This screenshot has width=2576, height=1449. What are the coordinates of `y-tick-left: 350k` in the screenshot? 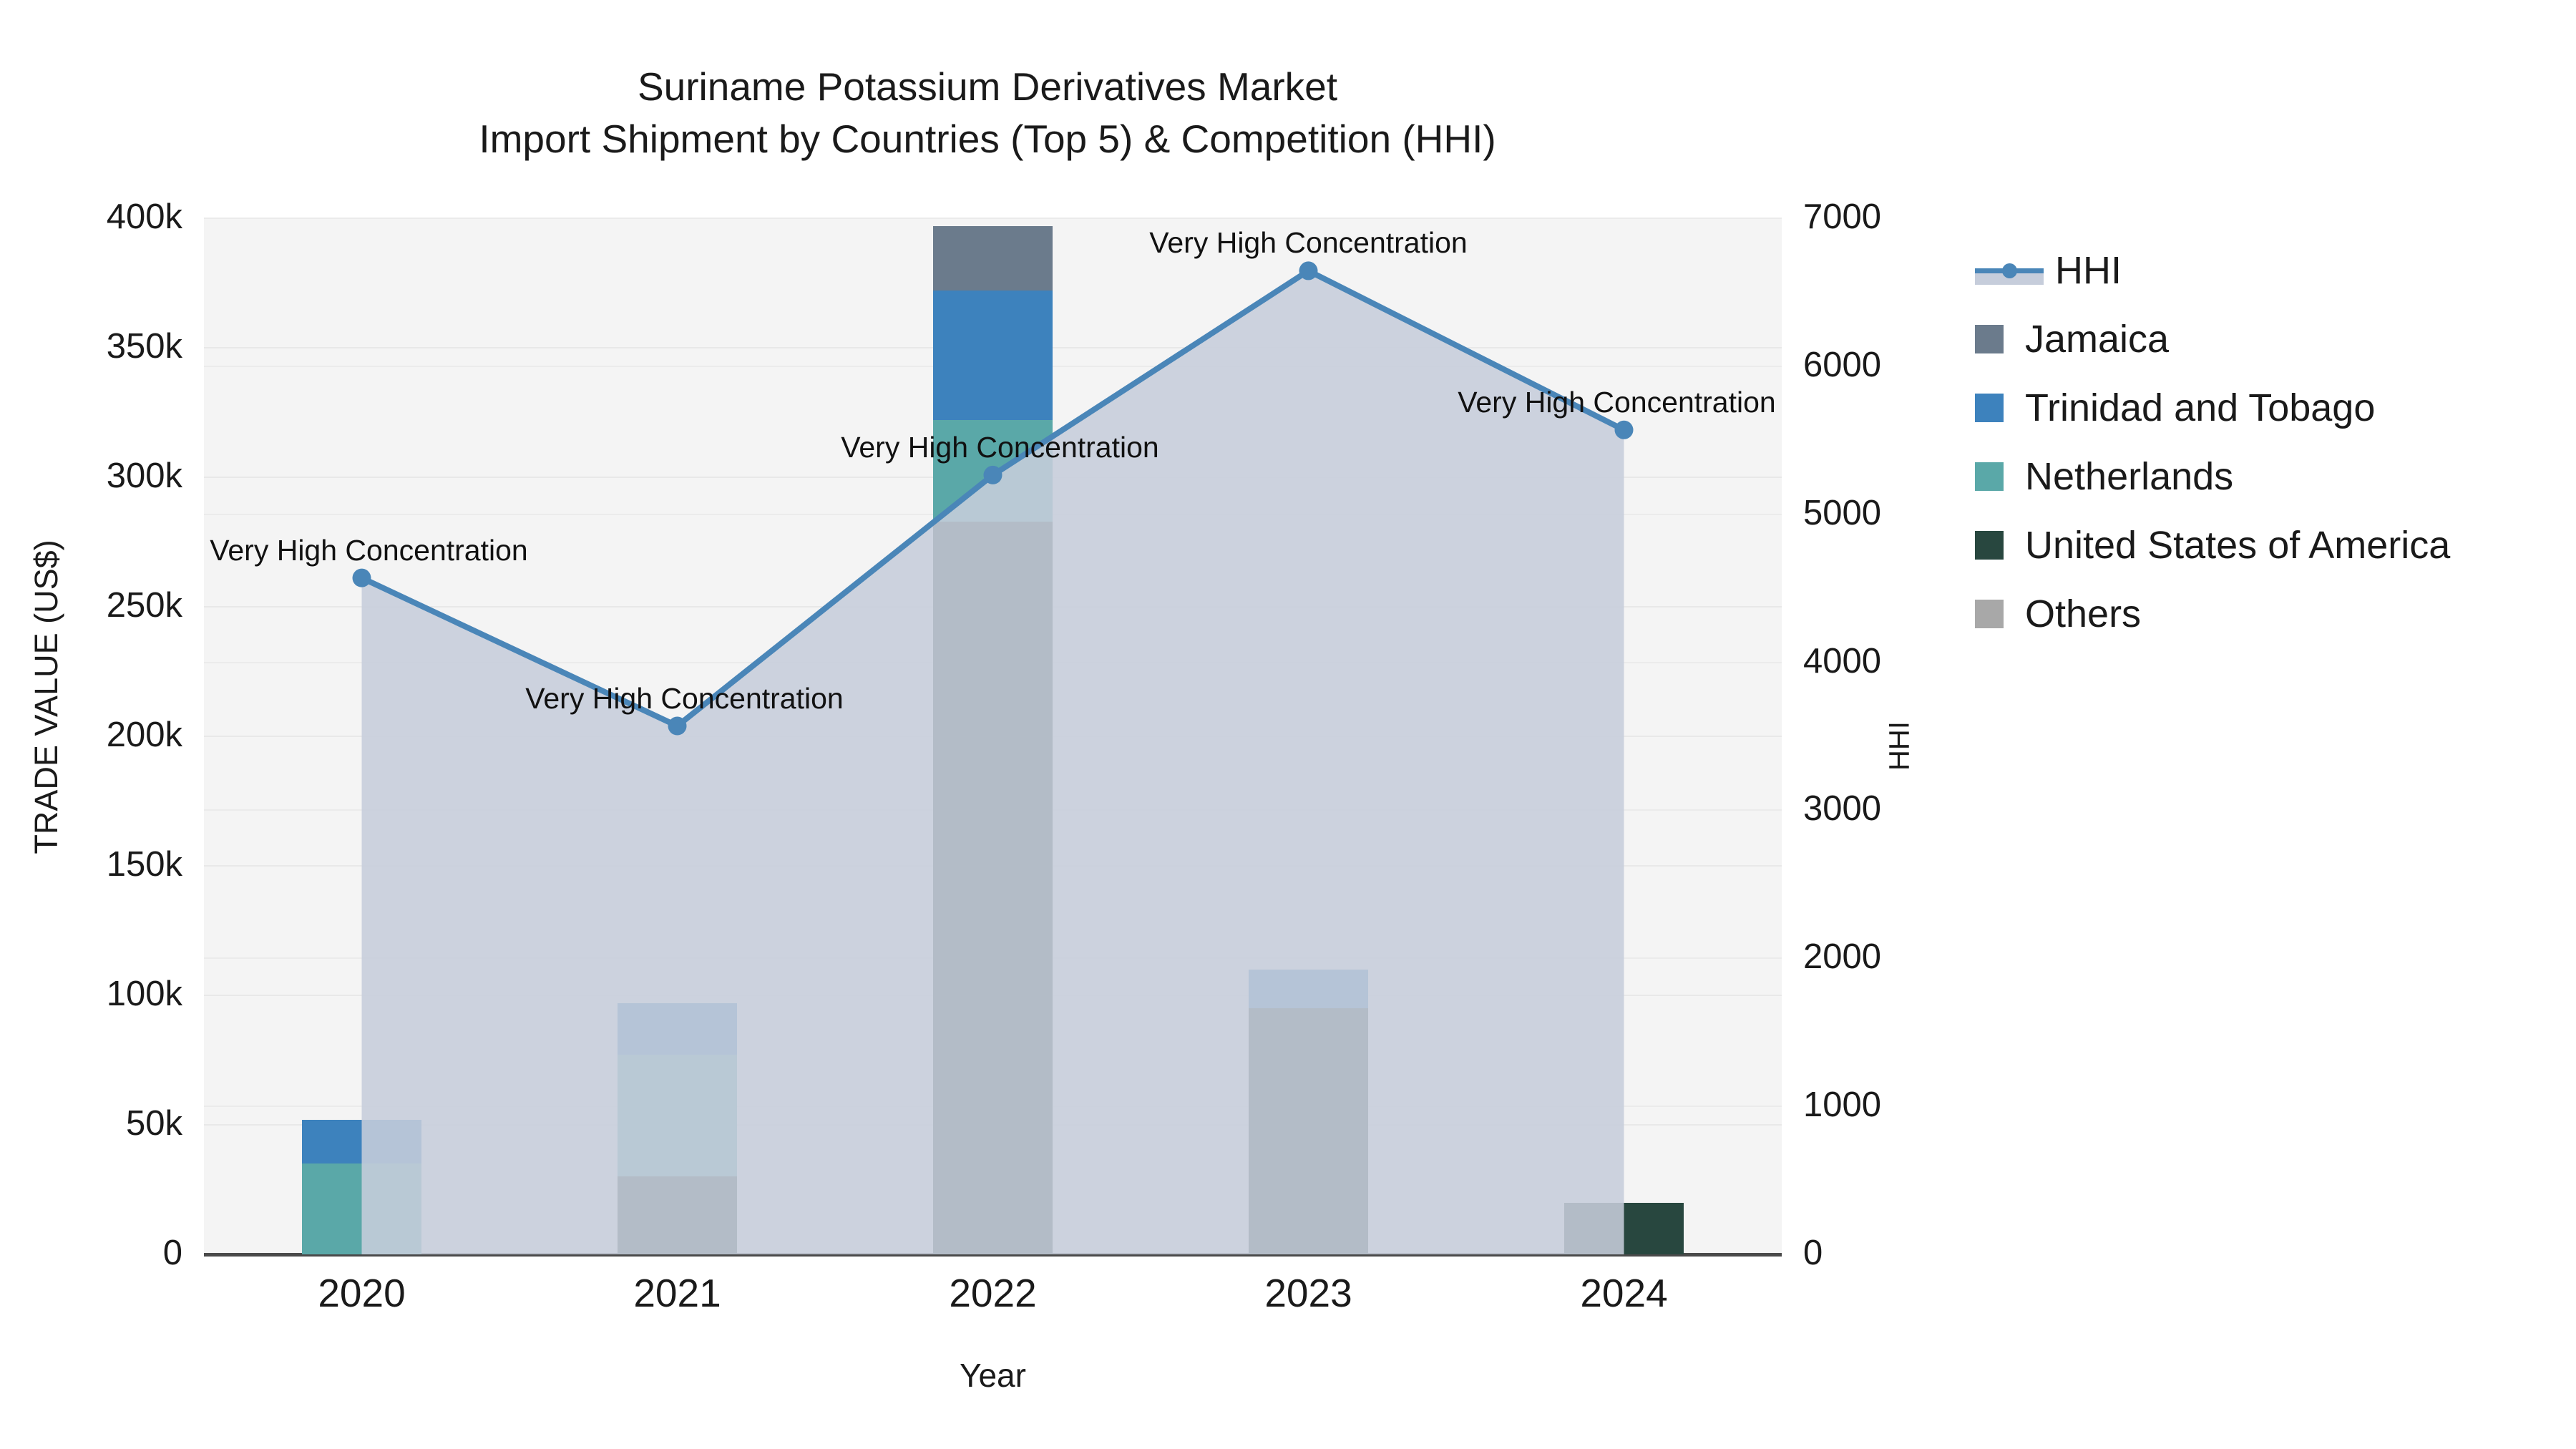 It's located at (144, 346).